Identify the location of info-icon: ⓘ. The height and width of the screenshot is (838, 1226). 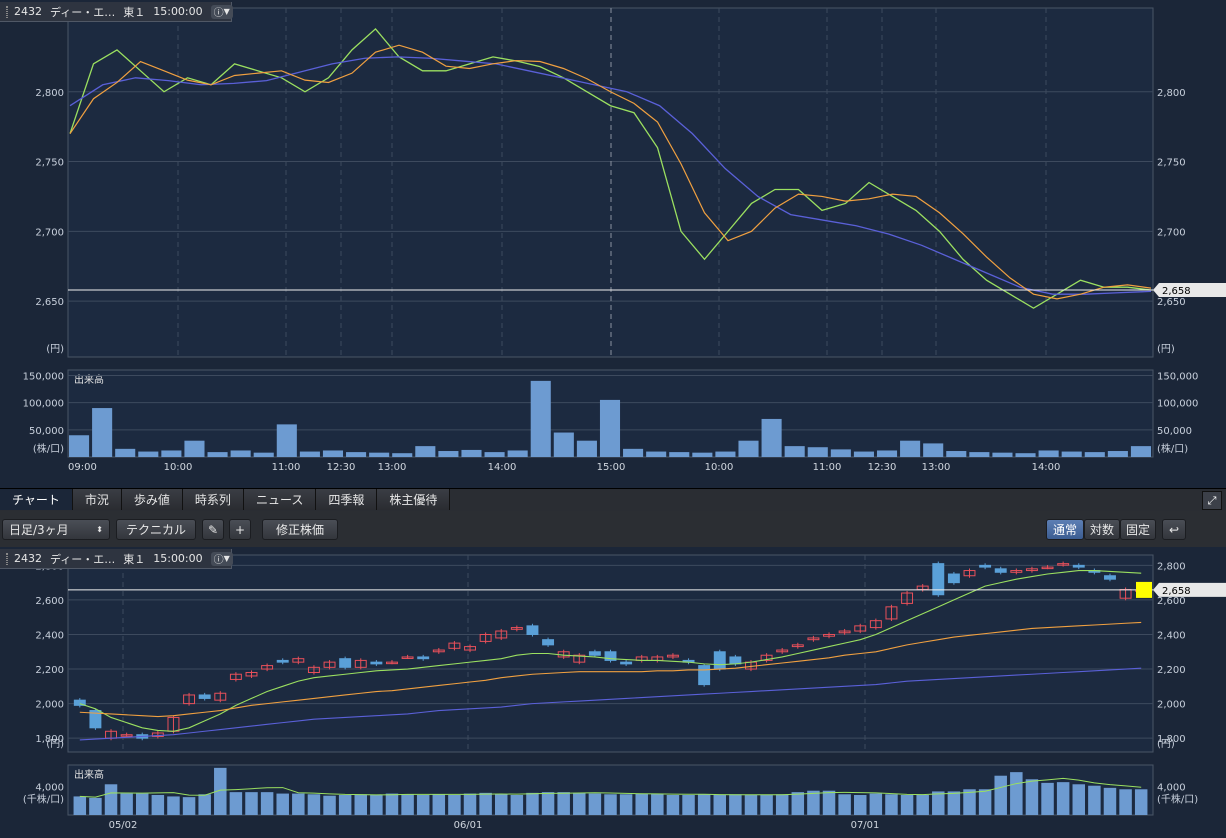
(218, 560).